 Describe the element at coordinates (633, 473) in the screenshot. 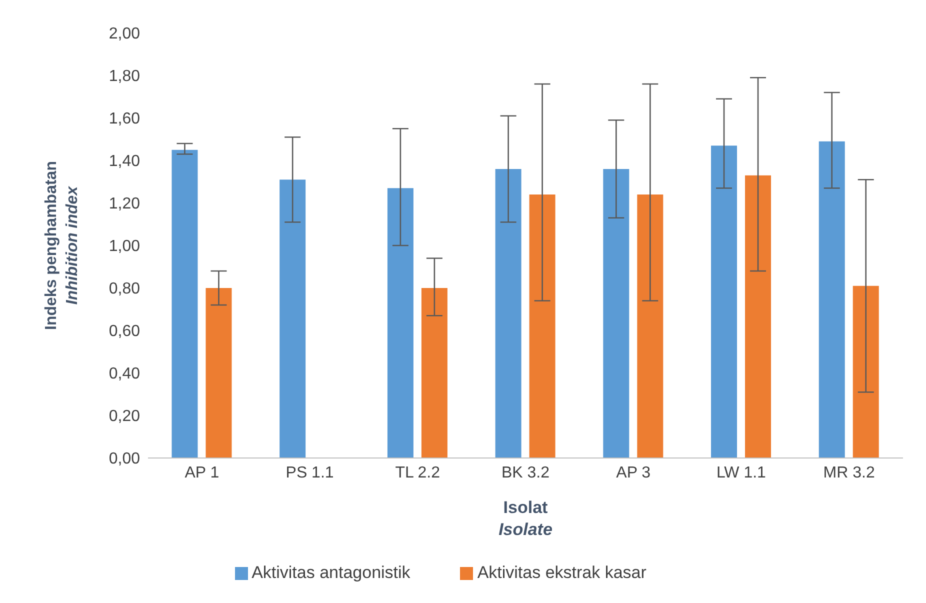

I see `x-tick-label: AP 3` at that location.